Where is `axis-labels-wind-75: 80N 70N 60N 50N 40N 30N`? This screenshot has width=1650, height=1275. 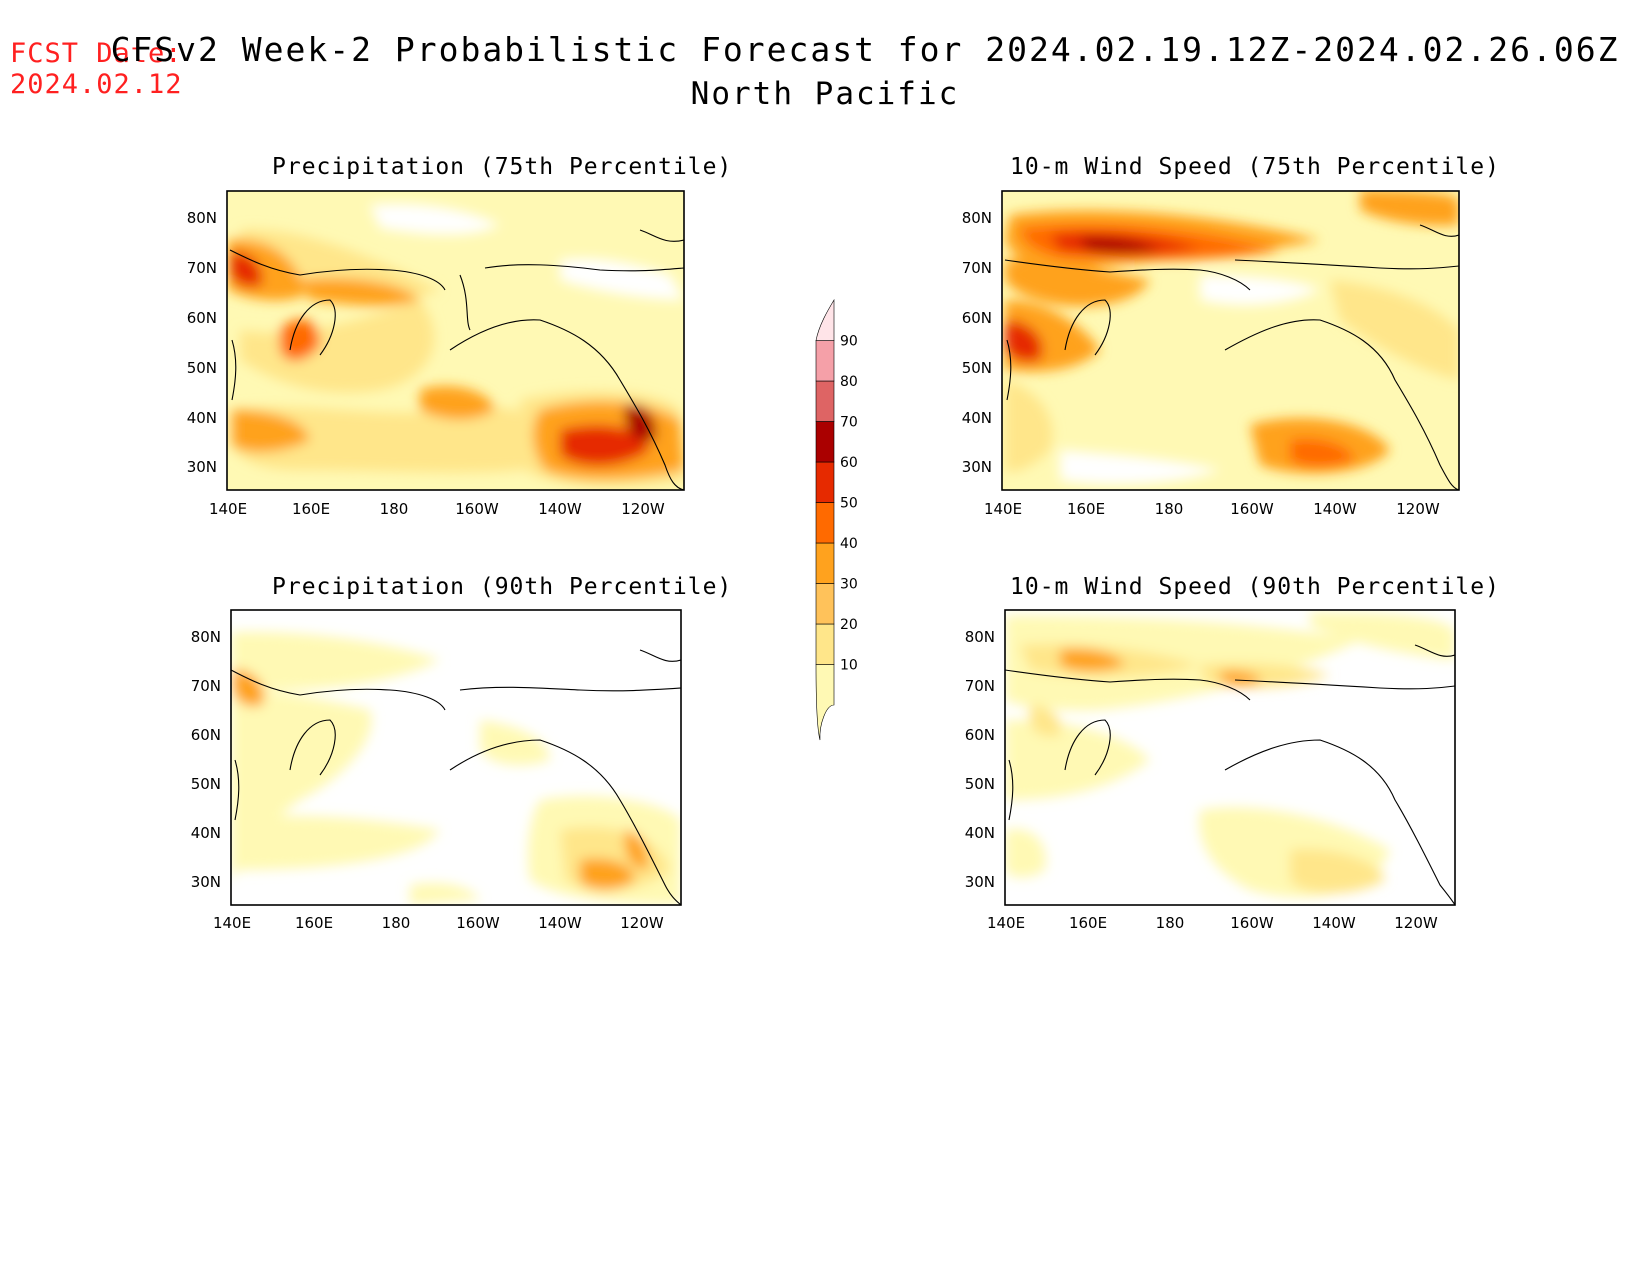 axis-labels-wind-75: 80N 70N 60N 50N 40N 30N is located at coordinates (977, 342).